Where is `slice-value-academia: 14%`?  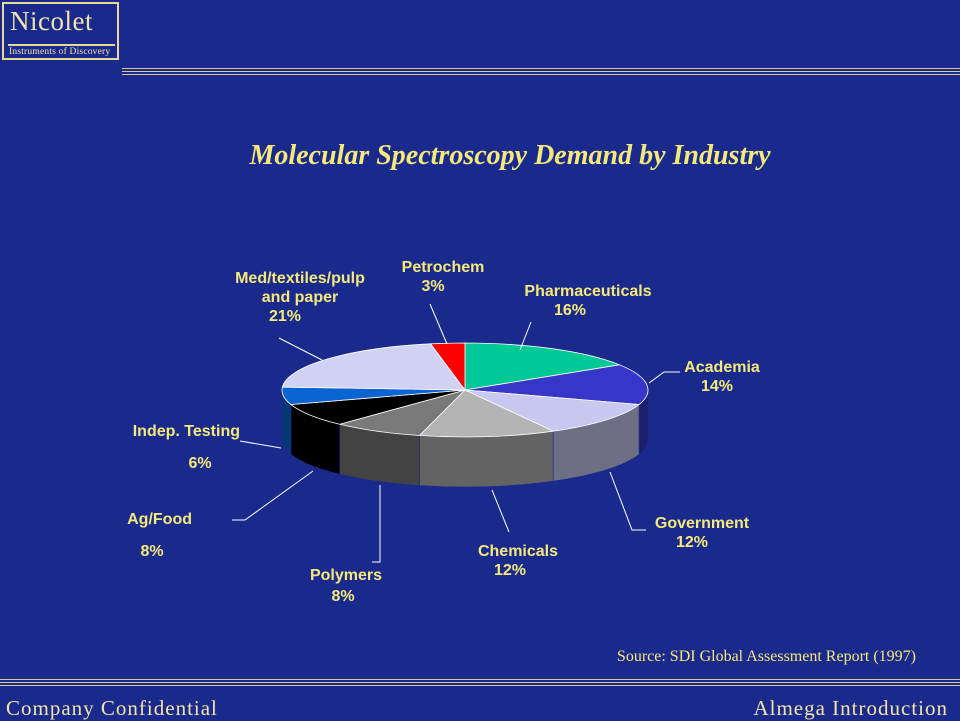 slice-value-academia: 14% is located at coordinates (717, 386).